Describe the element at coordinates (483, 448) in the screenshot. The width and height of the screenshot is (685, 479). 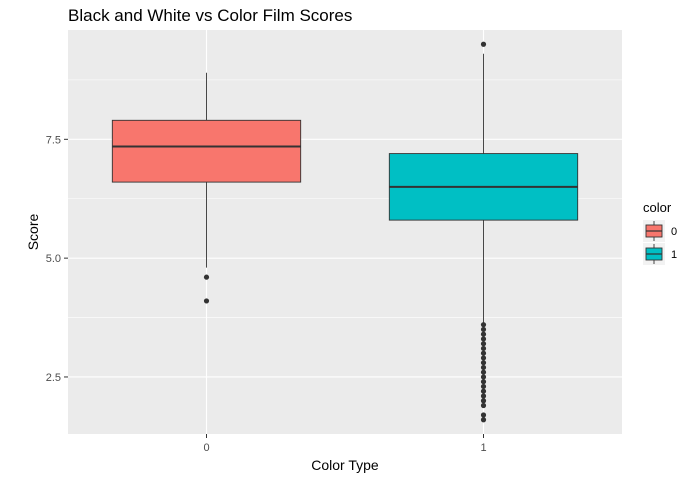
I see `x-tick-label: 1` at that location.